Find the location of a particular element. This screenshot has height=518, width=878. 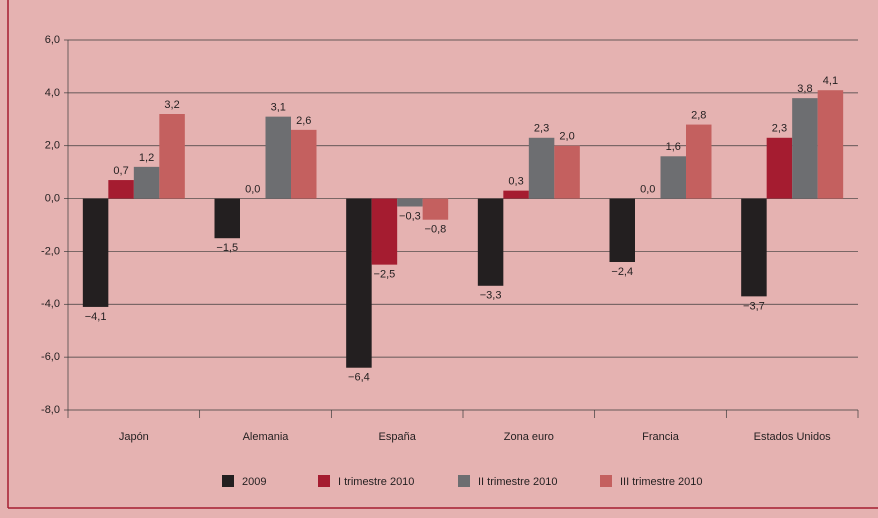

value-label: 3,2 is located at coordinates (171, 105).